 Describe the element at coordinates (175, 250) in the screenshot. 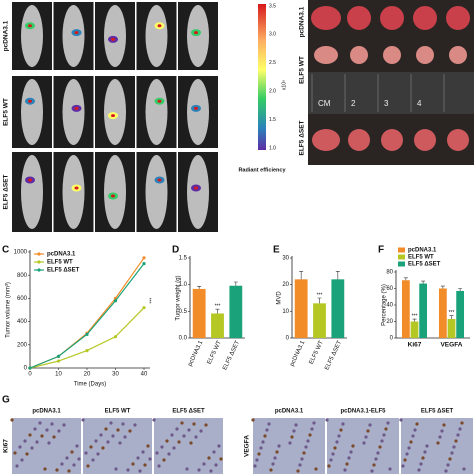

I see `panel-label: D` at that location.